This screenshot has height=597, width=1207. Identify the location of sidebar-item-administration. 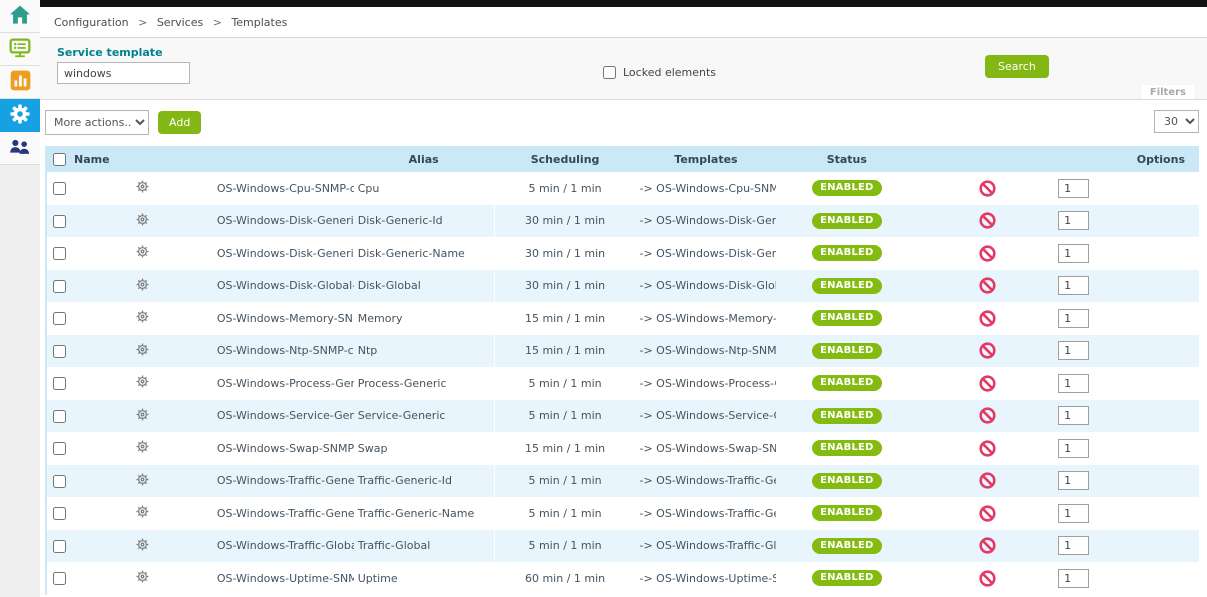
(20, 148).